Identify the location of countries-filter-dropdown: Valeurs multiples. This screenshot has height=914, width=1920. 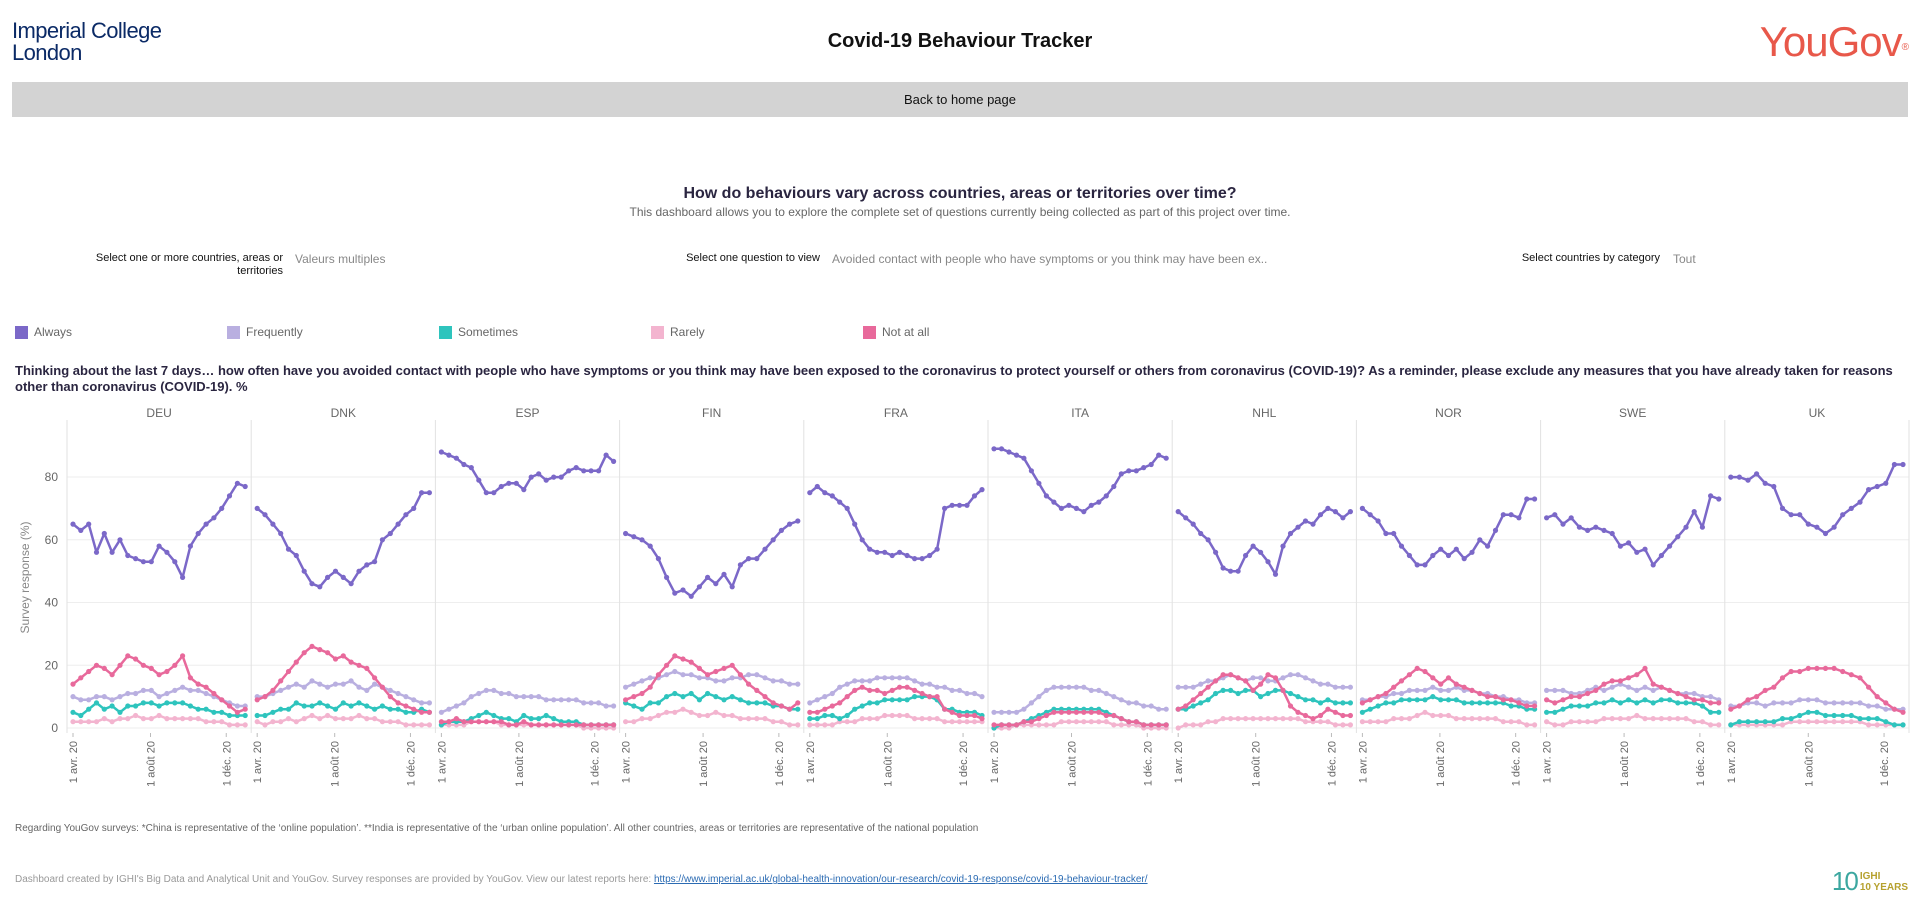
(340, 259).